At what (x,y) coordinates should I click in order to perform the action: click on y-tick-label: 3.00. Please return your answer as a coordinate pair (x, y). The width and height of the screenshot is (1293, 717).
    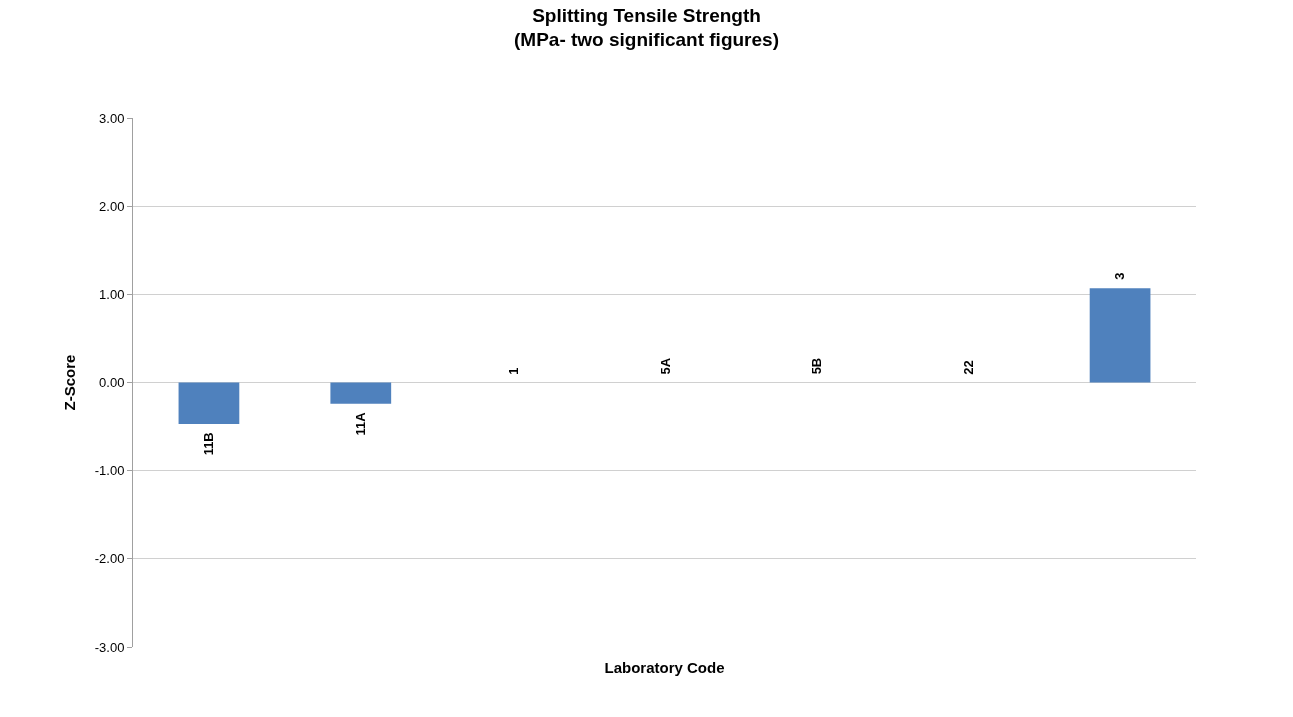
    Looking at the image, I should click on (112, 118).